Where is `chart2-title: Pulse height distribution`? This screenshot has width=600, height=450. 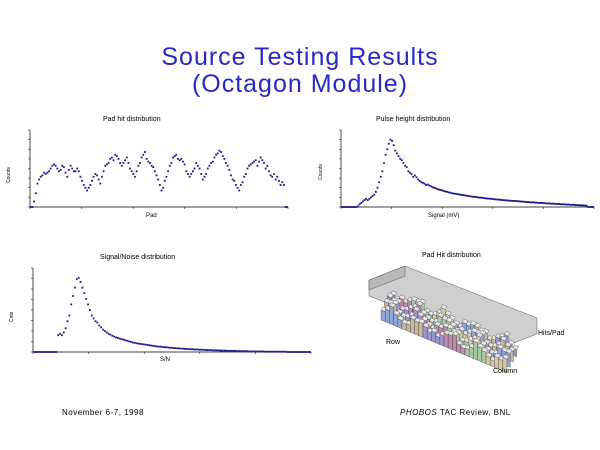 chart2-title: Pulse height distribution is located at coordinates (413, 119).